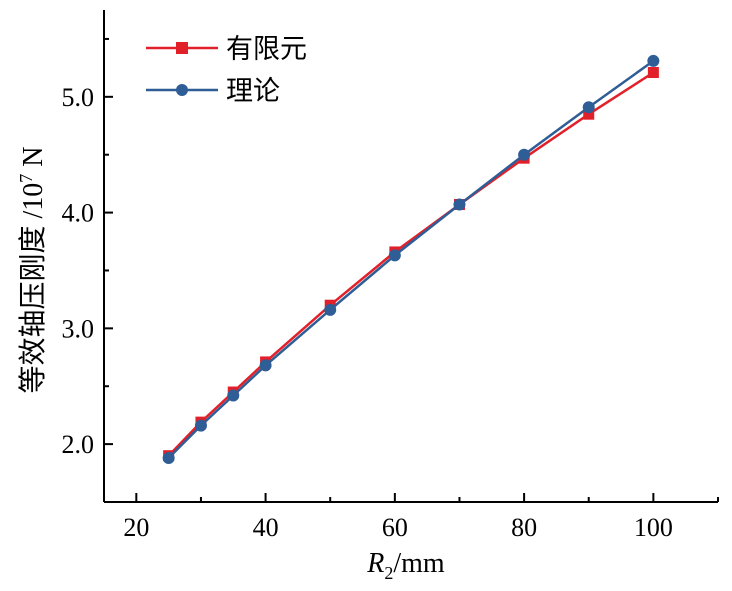  Describe the element at coordinates (182, 48) in the screenshot. I see `legend-marker-fem` at that location.